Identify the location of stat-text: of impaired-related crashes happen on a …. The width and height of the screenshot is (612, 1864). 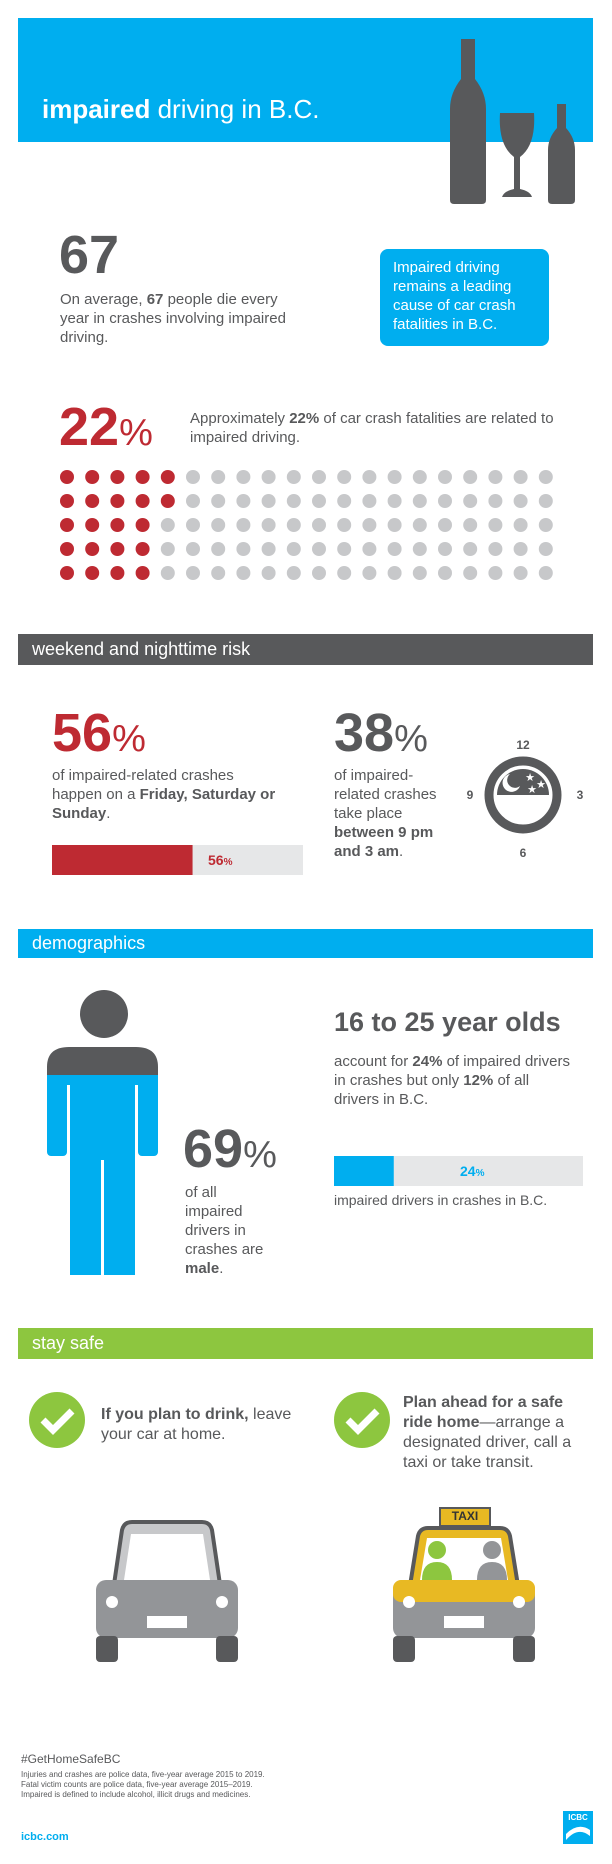
(164, 794).